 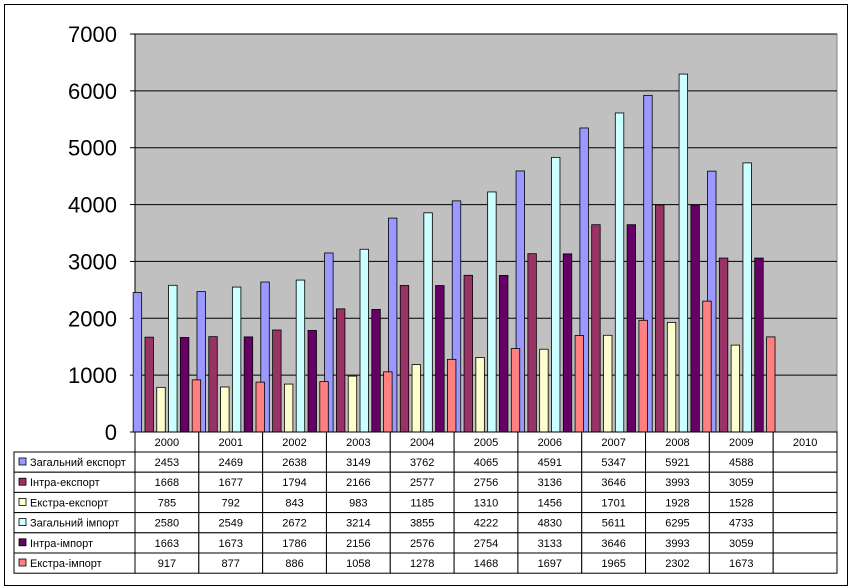 I want to click on x-tick-label: 2010, so click(x=805, y=443).